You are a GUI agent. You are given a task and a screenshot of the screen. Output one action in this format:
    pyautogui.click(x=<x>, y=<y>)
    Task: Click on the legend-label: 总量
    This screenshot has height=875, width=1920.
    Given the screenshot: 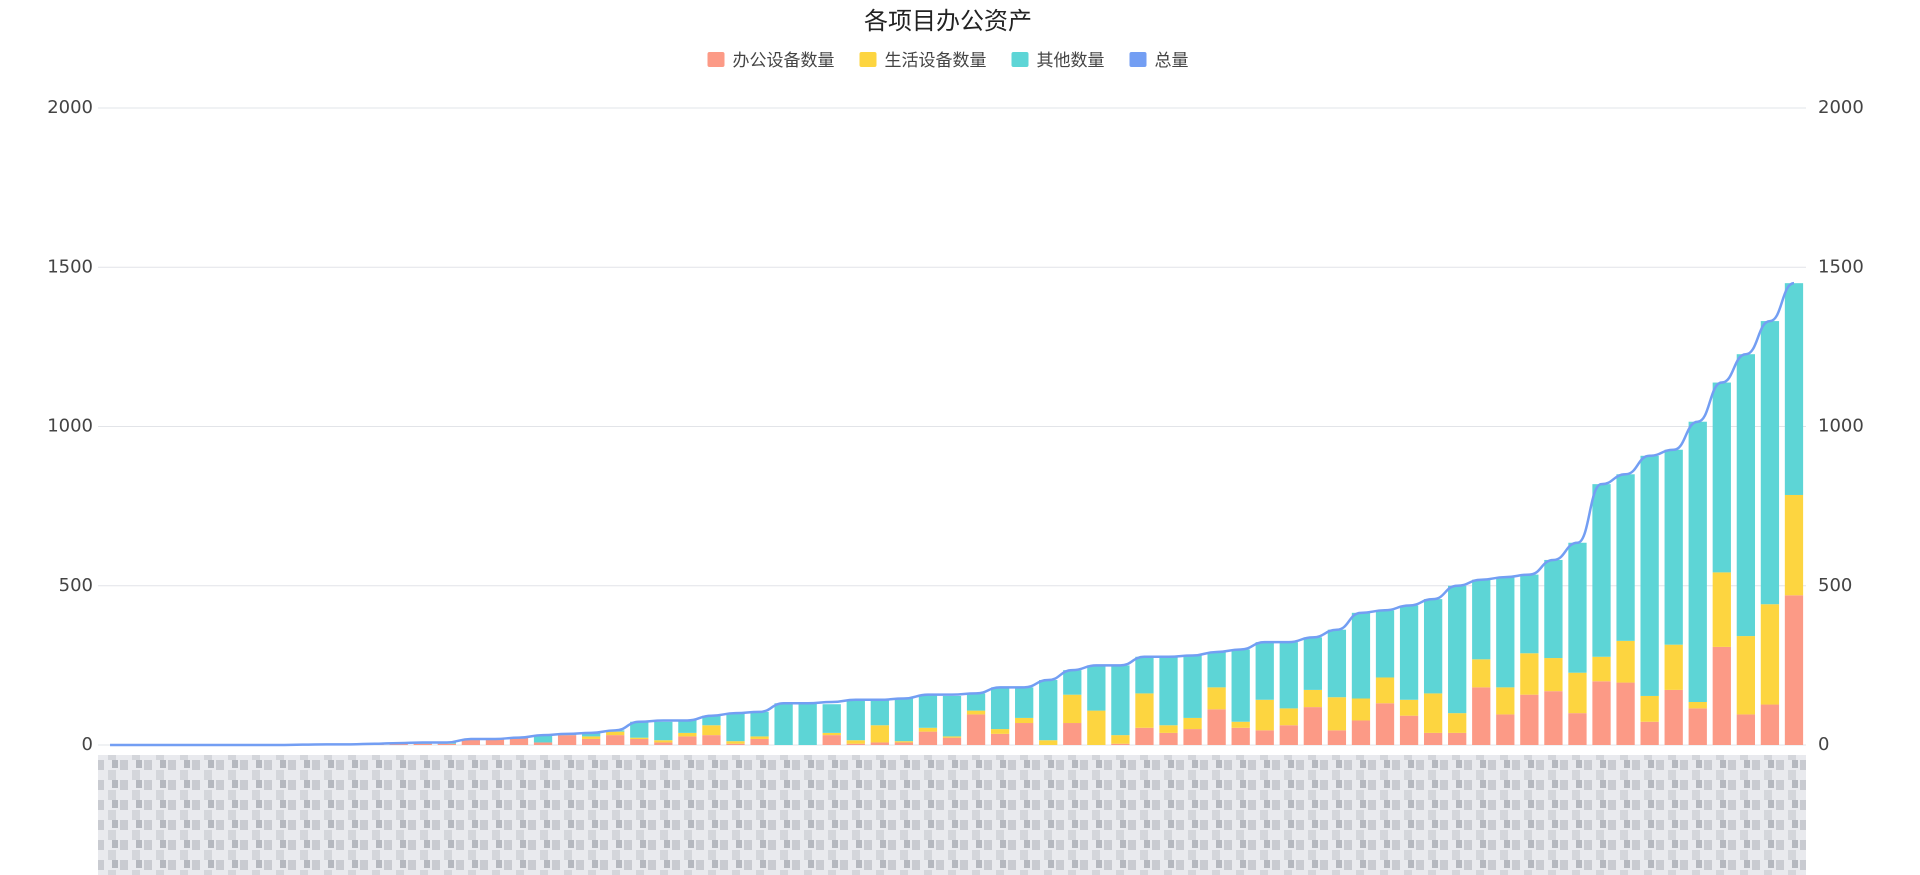 What is the action you would take?
    pyautogui.click(x=1172, y=61)
    